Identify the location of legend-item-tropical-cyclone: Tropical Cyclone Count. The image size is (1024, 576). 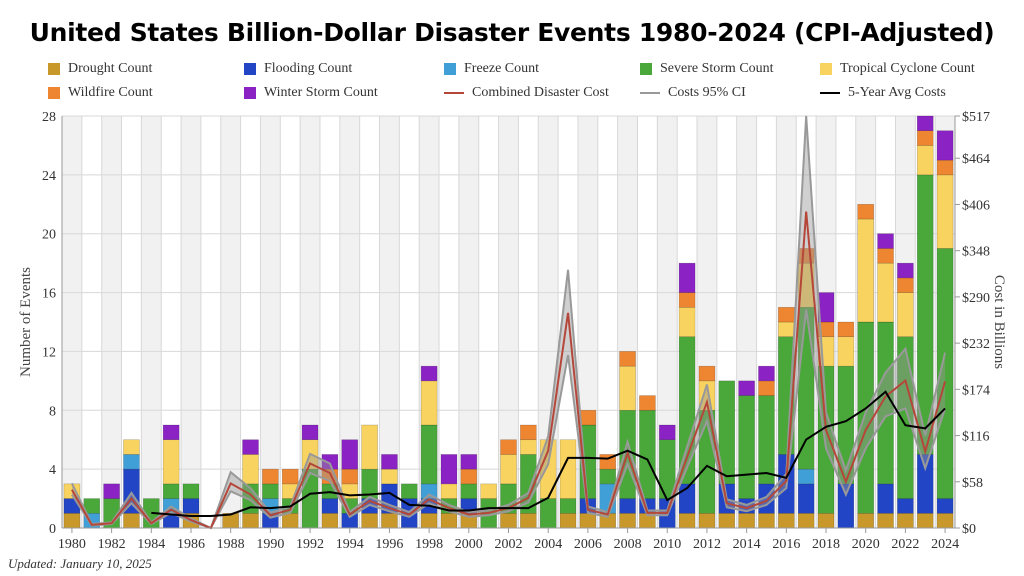
(915, 69).